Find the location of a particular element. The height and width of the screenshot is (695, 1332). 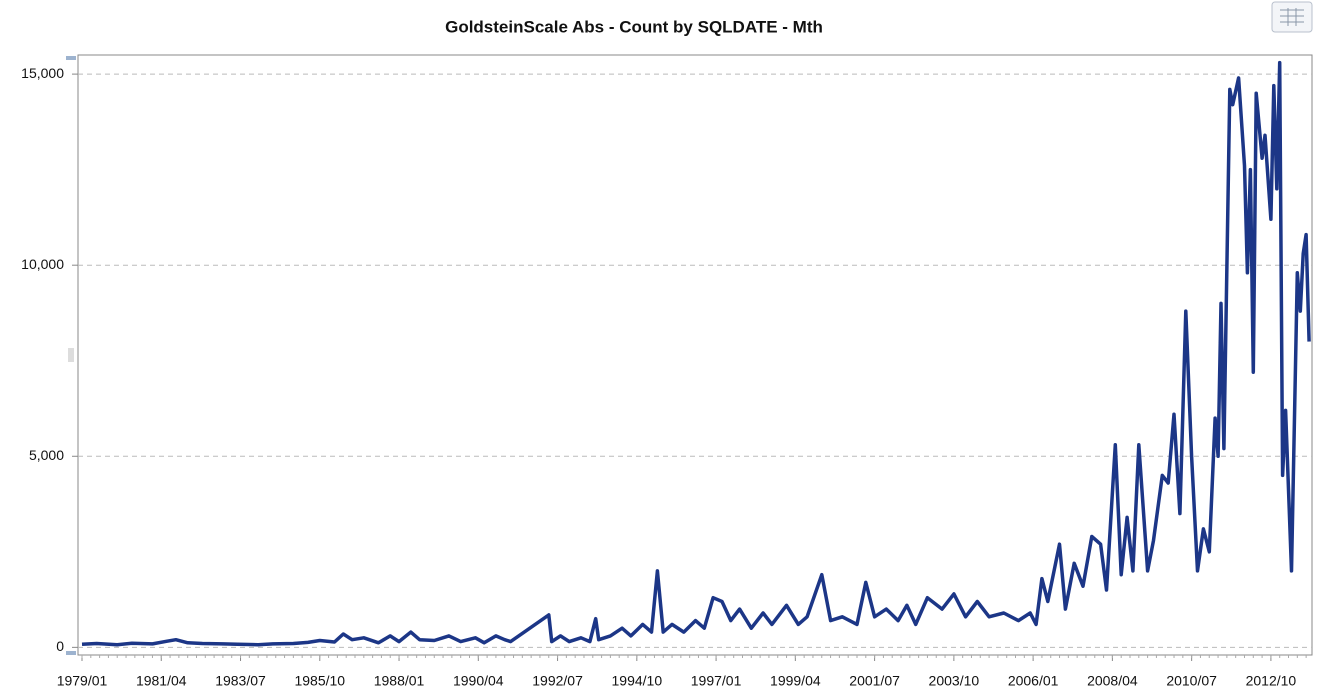

y-tick-label: 0 is located at coordinates (60, 646).